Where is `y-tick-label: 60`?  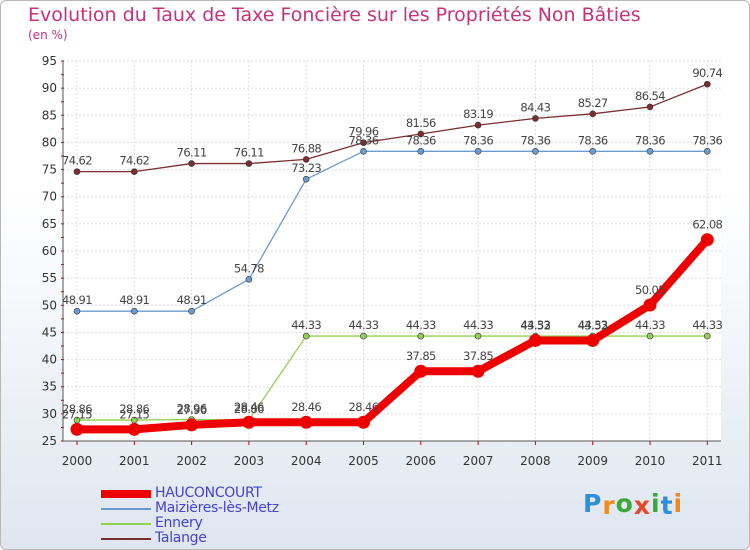
y-tick-label: 60 is located at coordinates (49, 251).